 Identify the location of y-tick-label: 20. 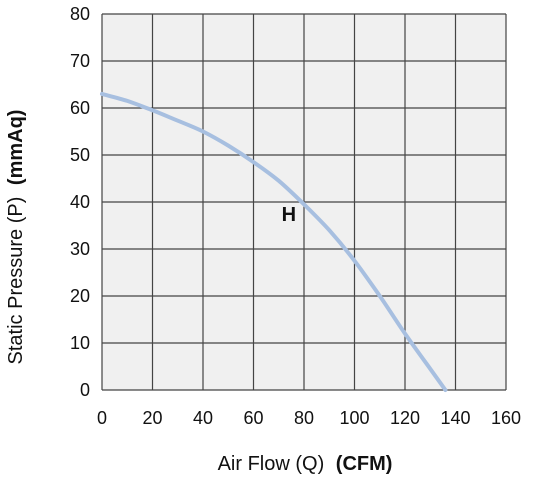
(80, 296).